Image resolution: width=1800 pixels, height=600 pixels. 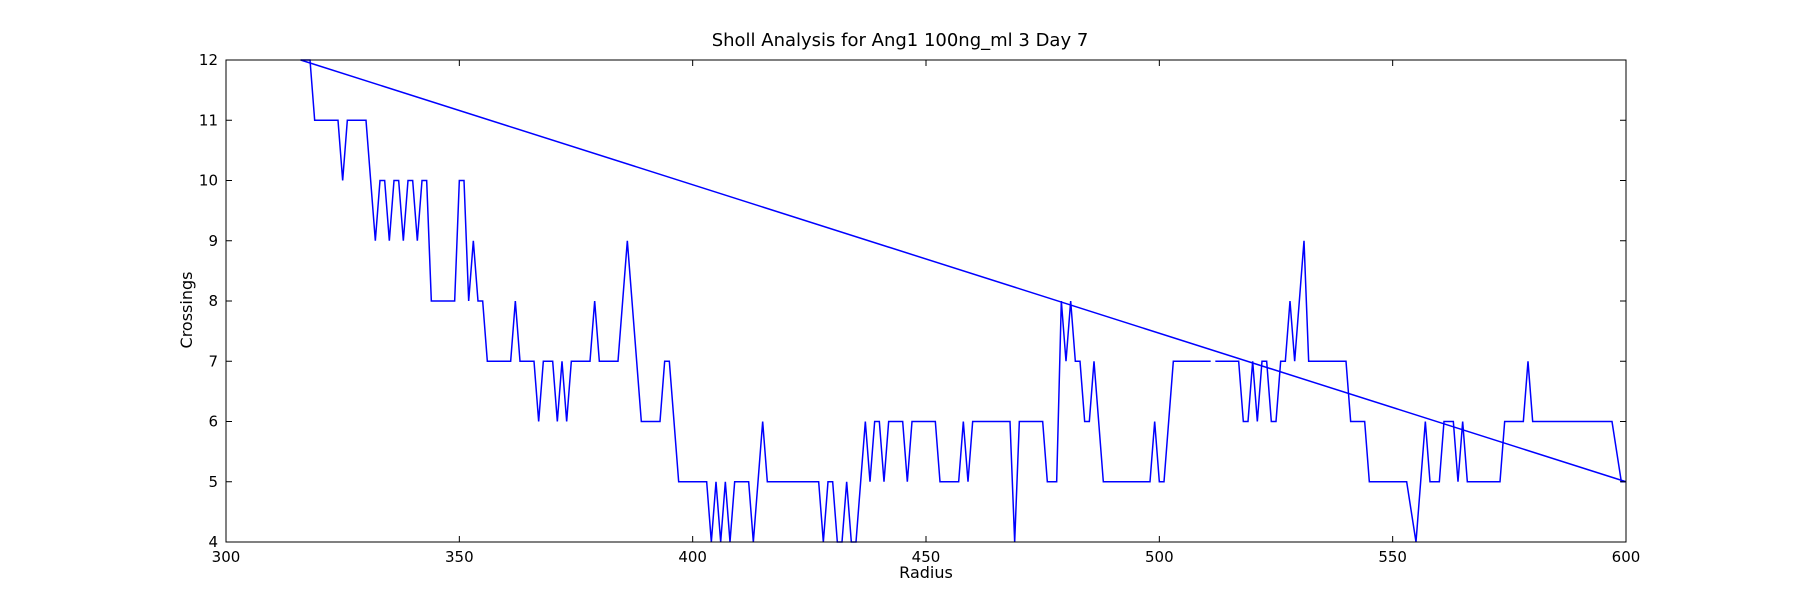 What do you see at coordinates (213, 422) in the screenshot?
I see `y-tick-label: 6` at bounding box center [213, 422].